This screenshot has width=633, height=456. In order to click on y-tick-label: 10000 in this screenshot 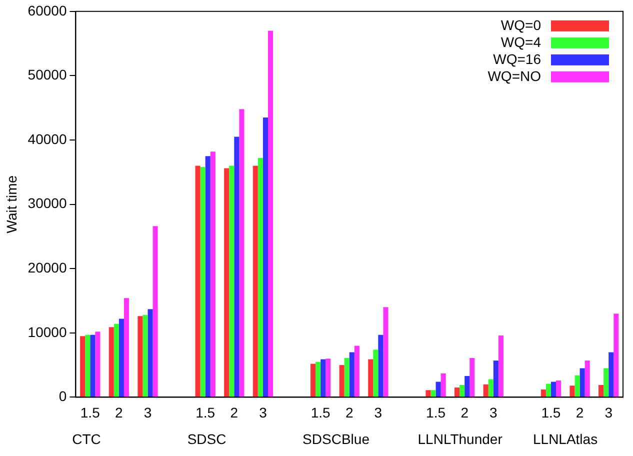, I will do `click(47, 332)`.